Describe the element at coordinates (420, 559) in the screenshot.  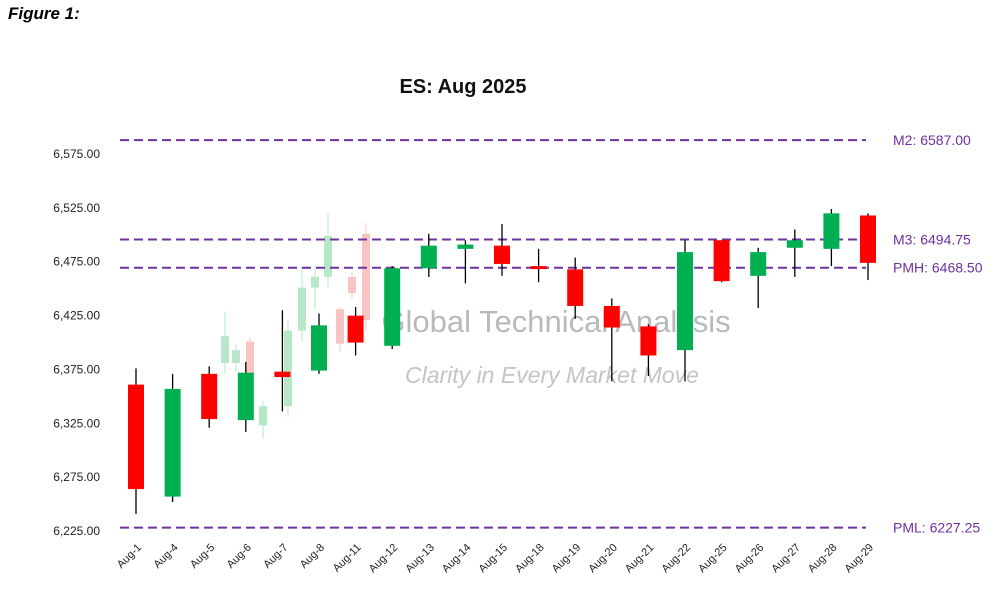
I see `x-tick-label: Aug-13` at that location.